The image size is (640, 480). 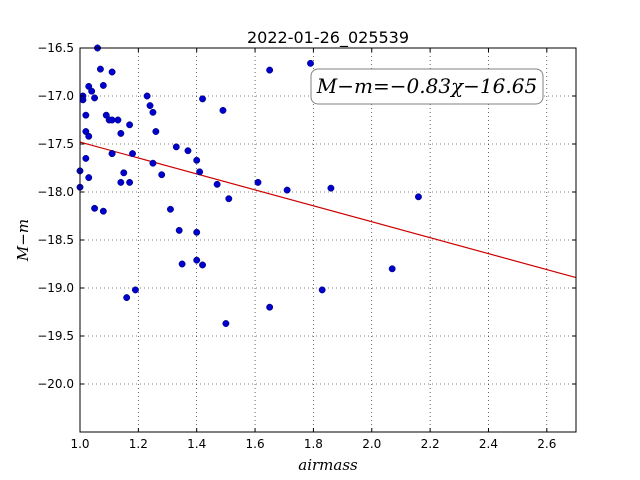 I want to click on x-axis-label: airmass, so click(x=328, y=465).